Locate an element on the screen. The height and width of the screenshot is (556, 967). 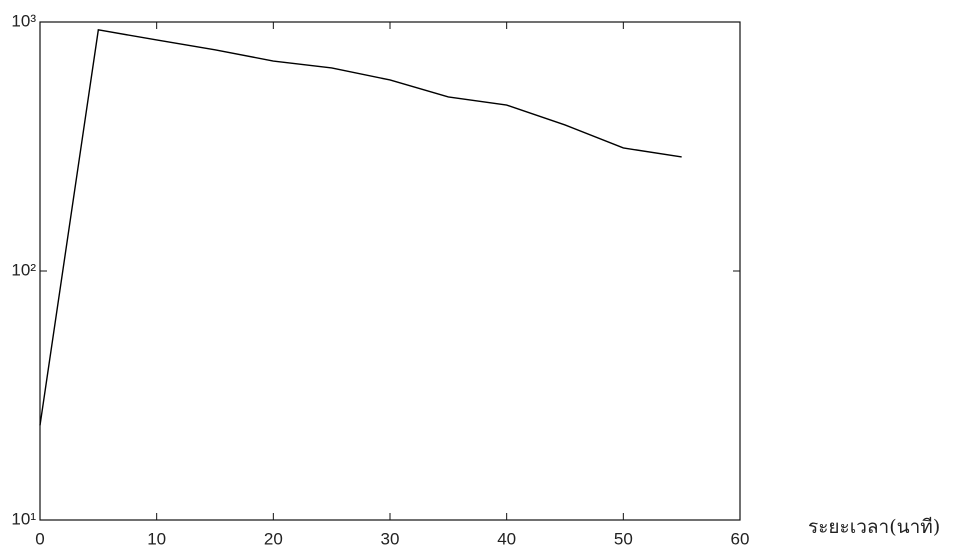
x-tick-label: 0 is located at coordinates (39, 538).